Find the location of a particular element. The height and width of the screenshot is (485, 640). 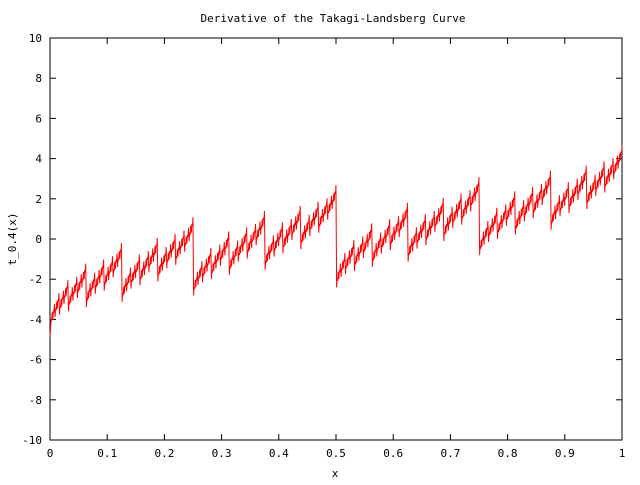

y-tick-label: 10 is located at coordinates (35, 38).